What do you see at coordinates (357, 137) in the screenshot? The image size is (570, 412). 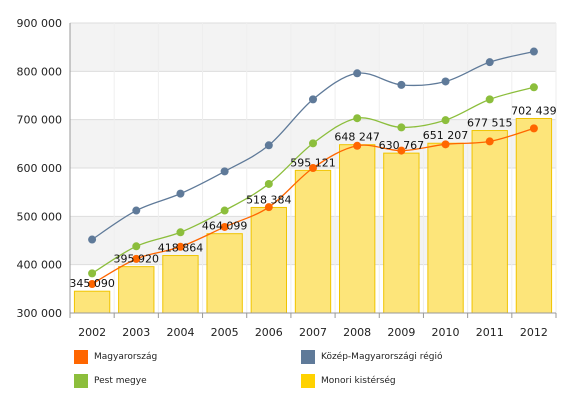 I see `data-label: 648 247` at bounding box center [357, 137].